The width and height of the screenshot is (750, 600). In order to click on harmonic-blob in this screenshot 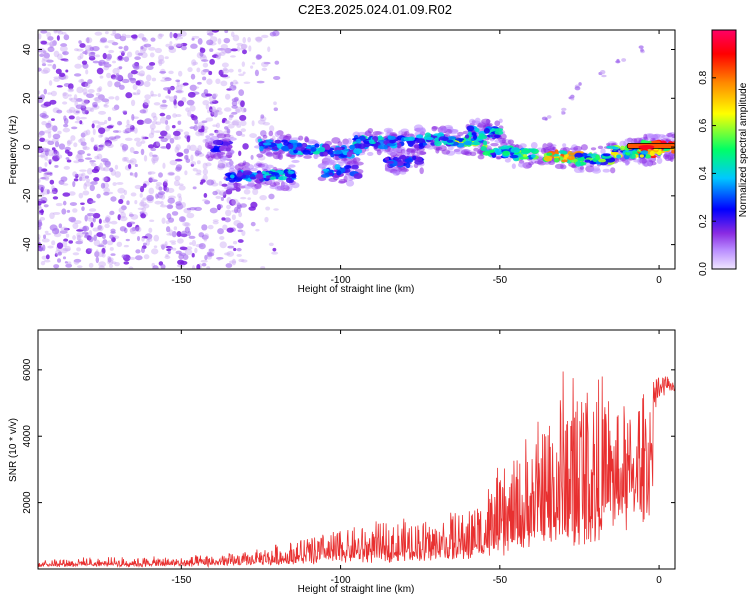, I will do `click(577, 88)`.